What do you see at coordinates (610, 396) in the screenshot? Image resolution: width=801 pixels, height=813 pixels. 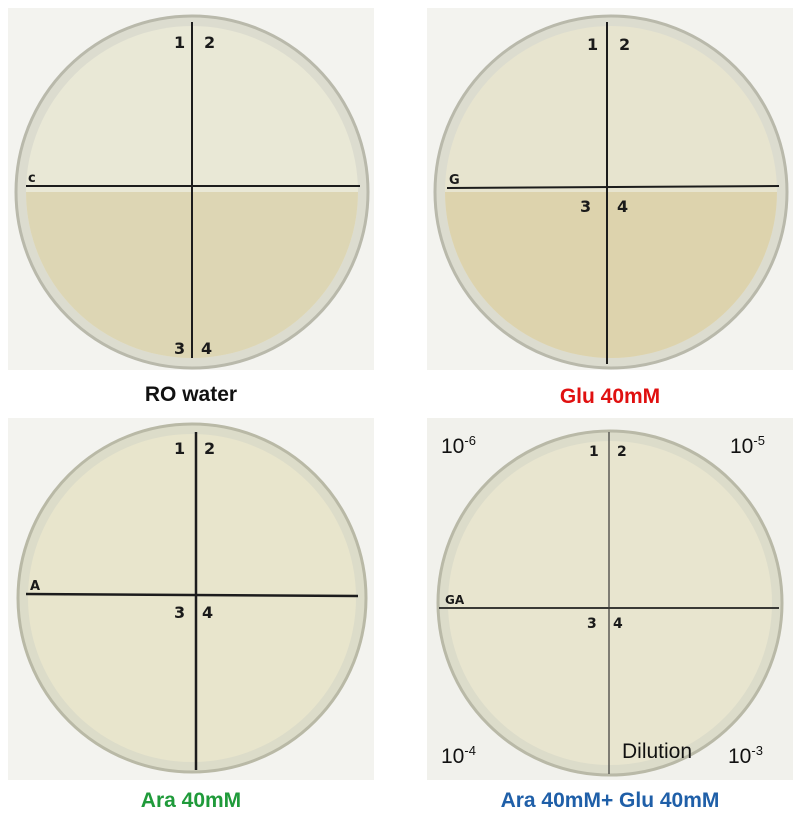 I see `caption-glu: Glu 40mM` at bounding box center [610, 396].